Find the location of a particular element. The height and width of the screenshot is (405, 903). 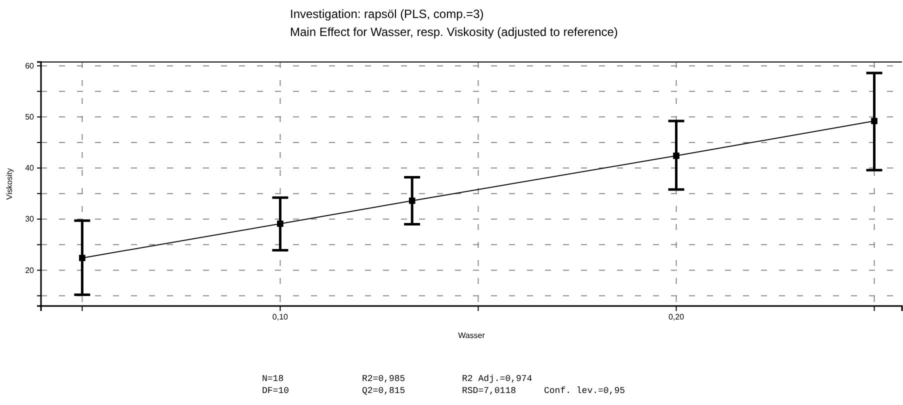

text: R2 Adj.=0,974 is located at coordinates (497, 379).